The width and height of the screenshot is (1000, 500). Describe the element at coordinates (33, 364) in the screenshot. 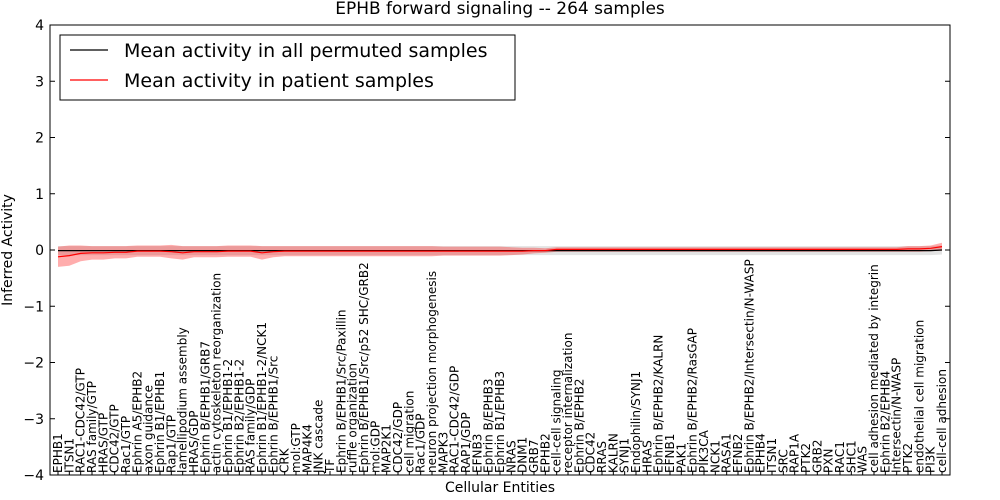

I see `y-tick-label: −2` at that location.